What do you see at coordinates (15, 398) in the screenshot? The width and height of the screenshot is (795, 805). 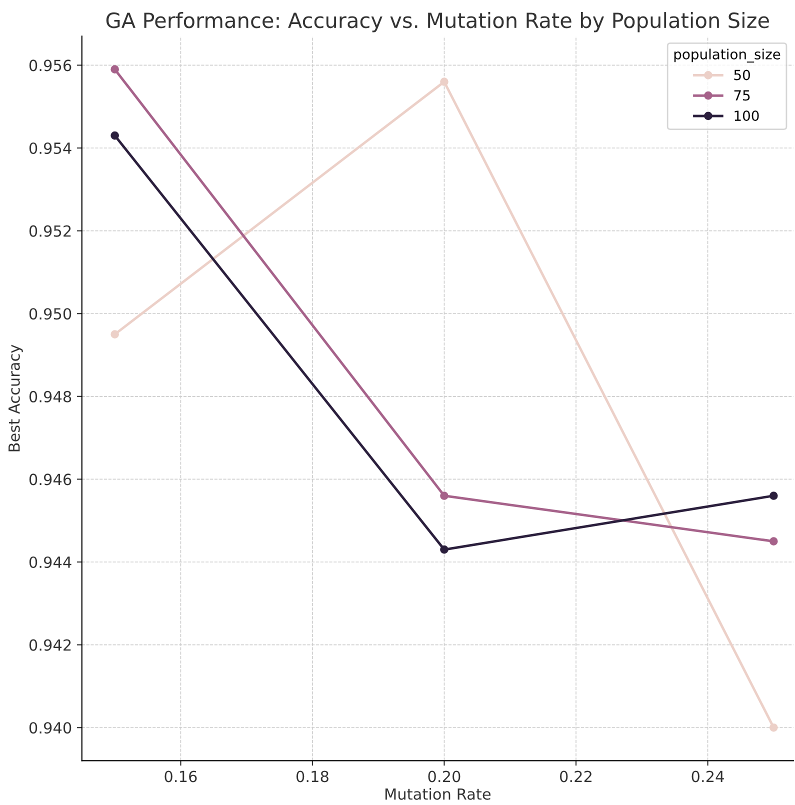 I see `y-axis-title: Best Accuracy` at bounding box center [15, 398].